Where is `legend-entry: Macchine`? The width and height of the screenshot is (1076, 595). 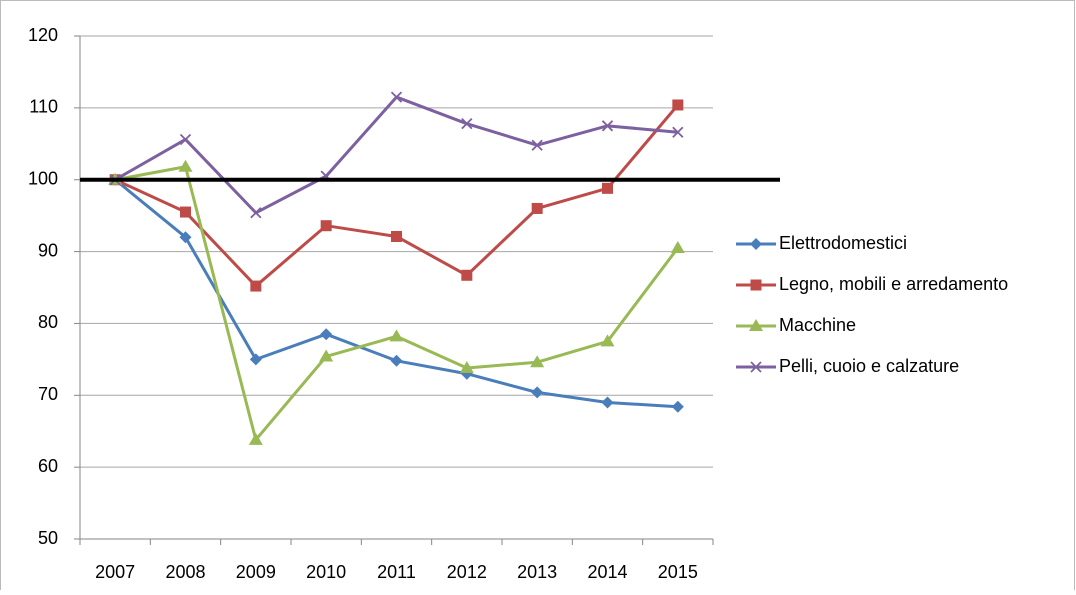
legend-entry: Macchine is located at coordinates (796, 325).